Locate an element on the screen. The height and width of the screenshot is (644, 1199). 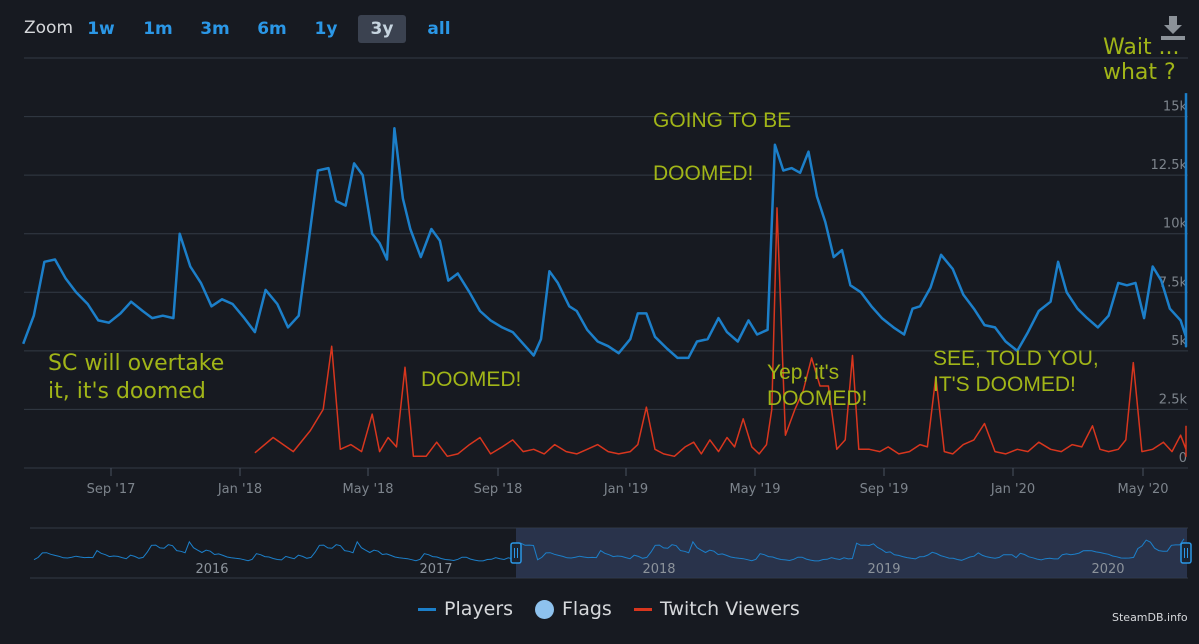
y-axis-ticks: 0 2.5k 5k 7.5k 10k 12.5k 15k is located at coordinates (1169, 283).